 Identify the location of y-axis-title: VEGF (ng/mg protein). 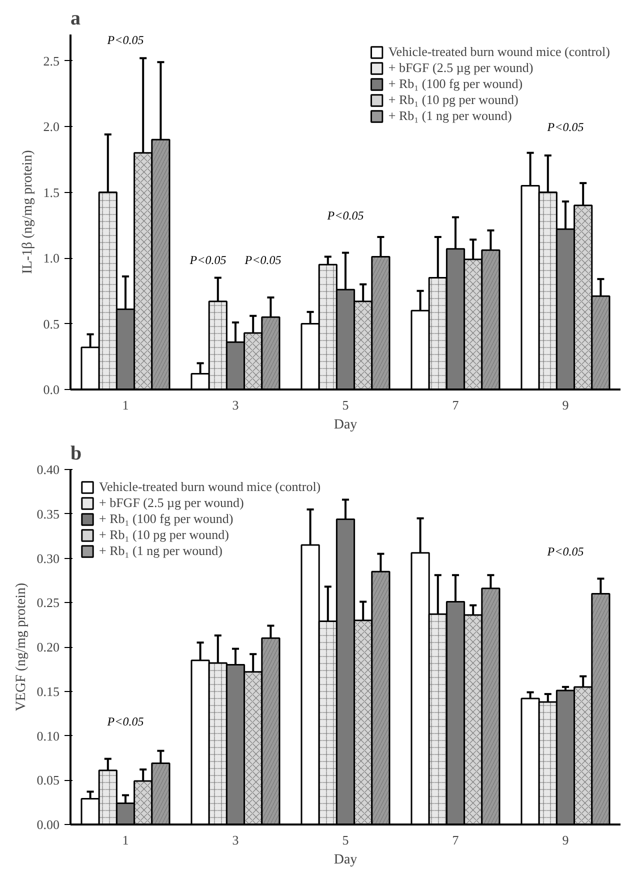
(21, 647).